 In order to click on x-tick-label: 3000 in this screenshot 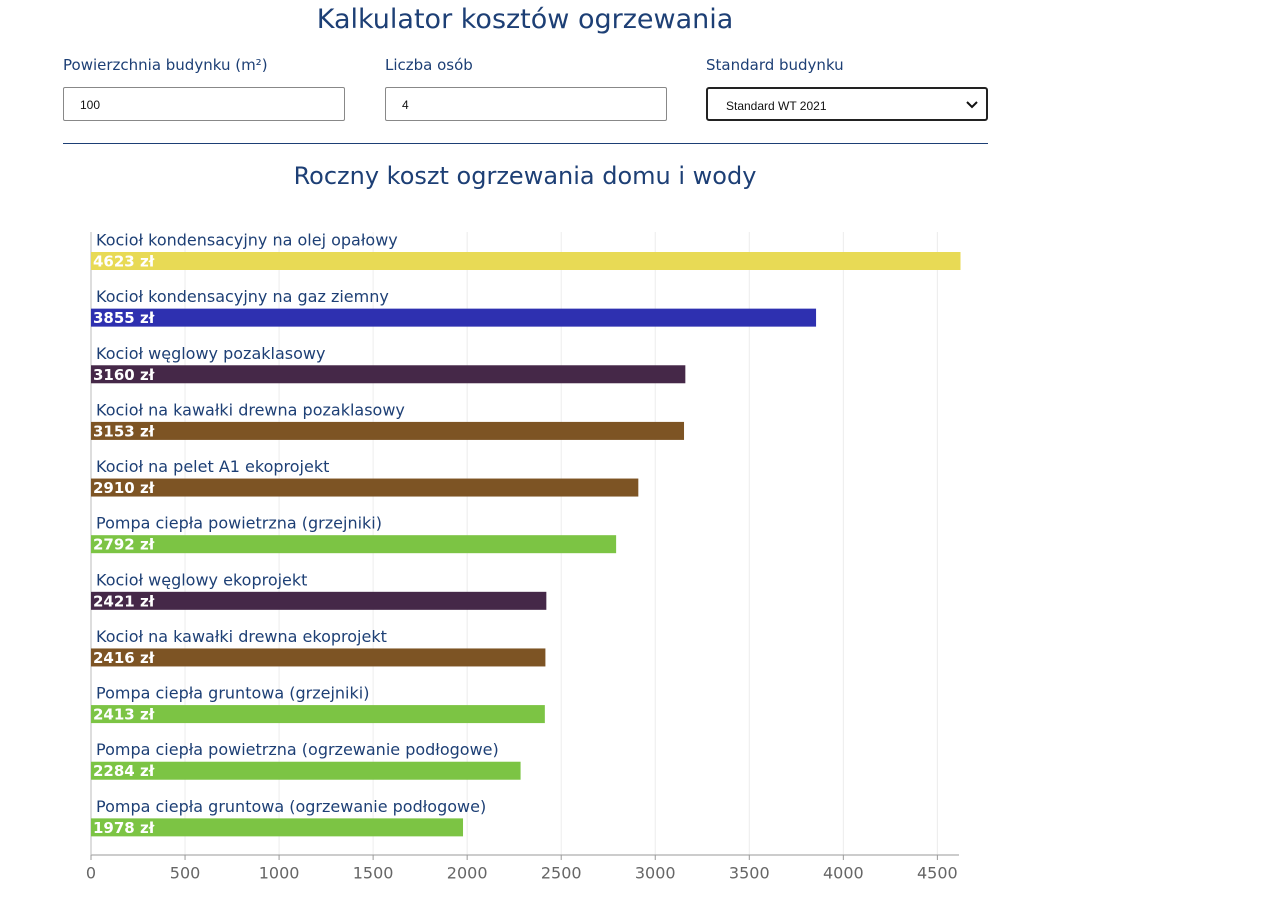, I will do `click(655, 873)`.